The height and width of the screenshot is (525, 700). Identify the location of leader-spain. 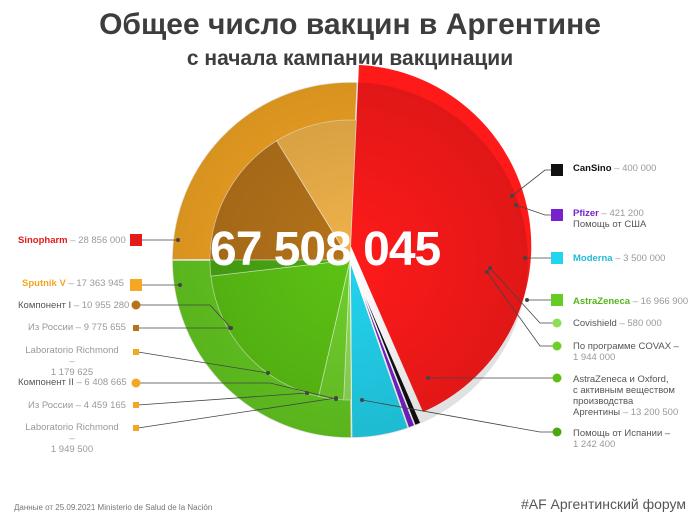
(459, 416).